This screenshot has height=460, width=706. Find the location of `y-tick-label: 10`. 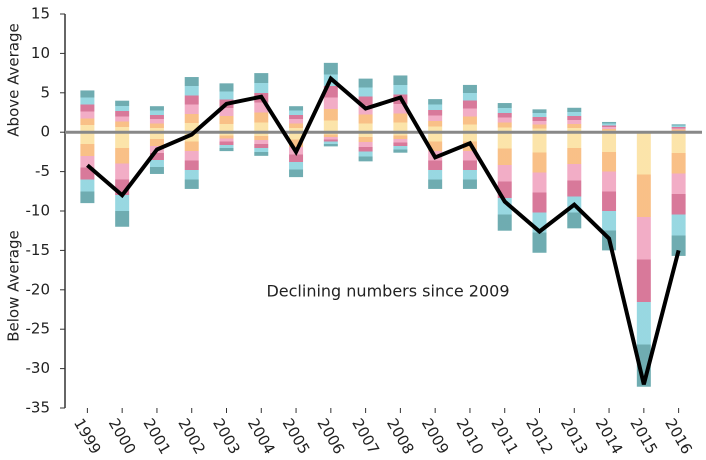

y-tick-label: 10 is located at coordinates (40, 53).